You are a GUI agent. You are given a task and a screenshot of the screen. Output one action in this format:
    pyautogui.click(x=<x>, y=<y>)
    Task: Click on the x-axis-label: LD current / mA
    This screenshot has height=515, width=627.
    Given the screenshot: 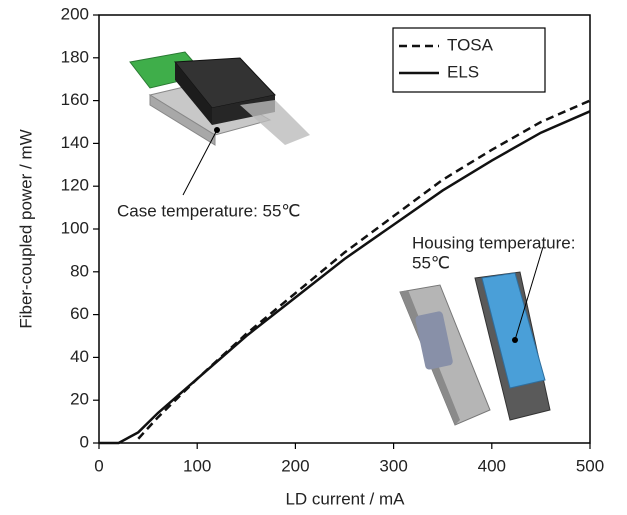 What is the action you would take?
    pyautogui.click(x=345, y=498)
    